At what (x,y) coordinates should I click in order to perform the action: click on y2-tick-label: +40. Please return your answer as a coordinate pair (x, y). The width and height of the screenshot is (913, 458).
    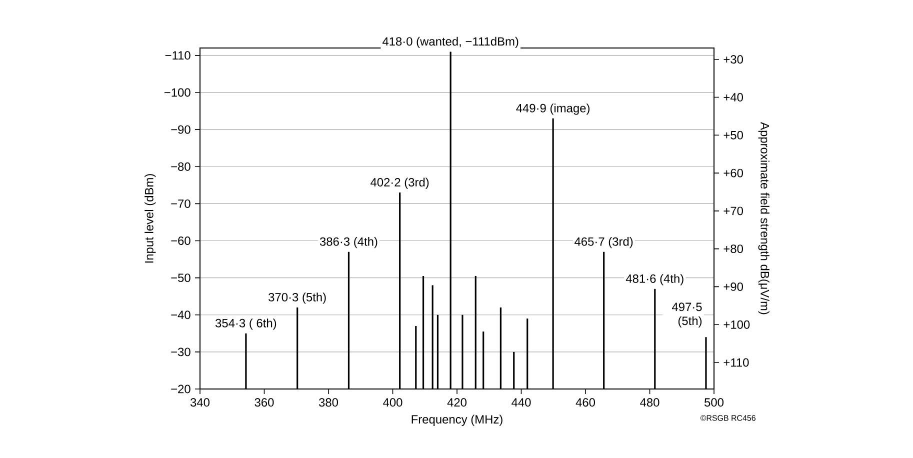
    Looking at the image, I should click on (733, 97).